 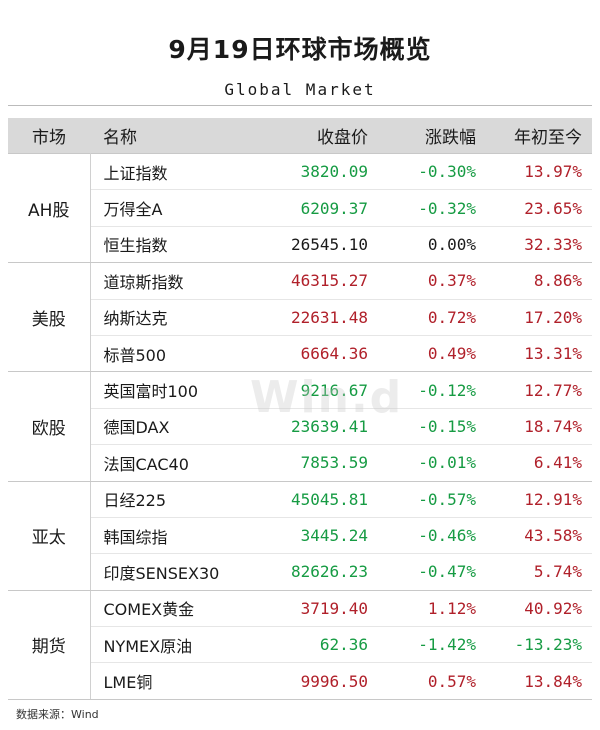 I want to click on table-header-row: 市场 名称 收盘价 涨跌幅 年初至今, so click(x=300, y=136).